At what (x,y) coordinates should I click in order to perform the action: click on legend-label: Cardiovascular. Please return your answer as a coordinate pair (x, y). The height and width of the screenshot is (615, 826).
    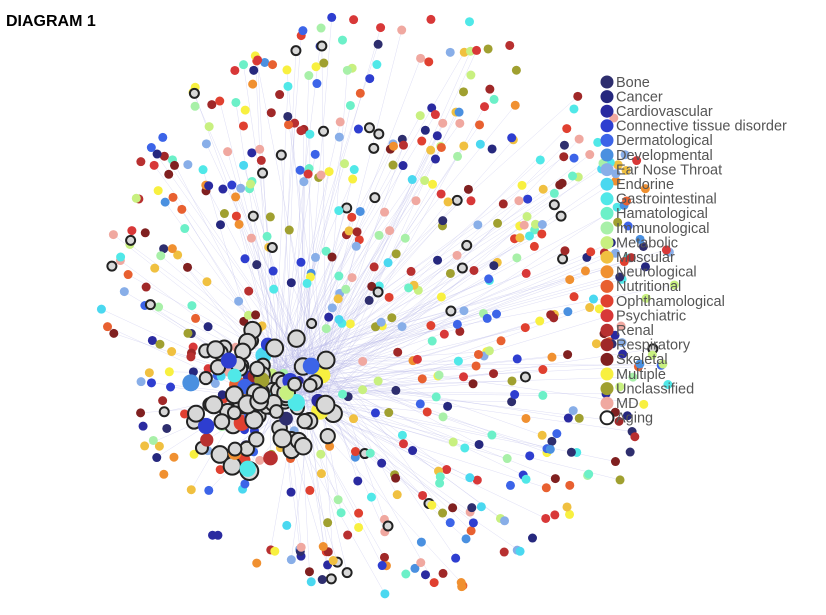
    Looking at the image, I should click on (664, 112).